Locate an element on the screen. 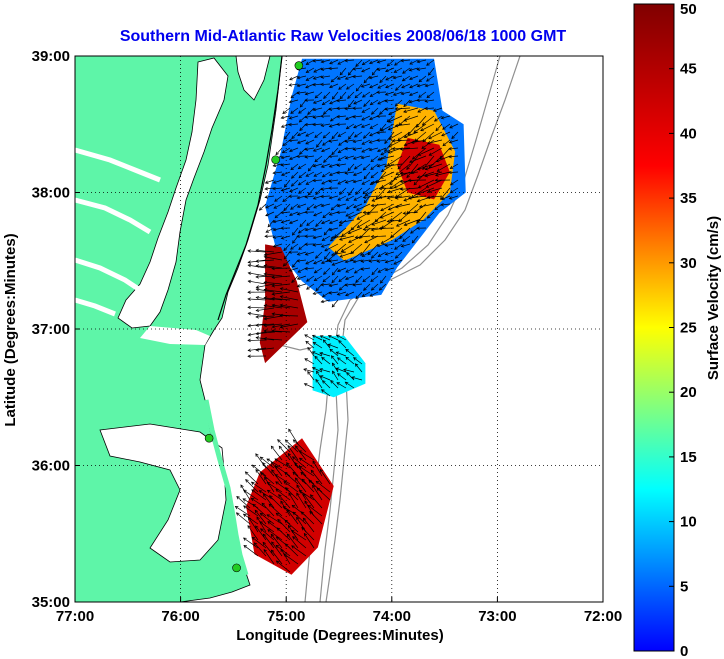  x-axis-label: Longitude (Degrees:Minutes) is located at coordinates (340, 635).